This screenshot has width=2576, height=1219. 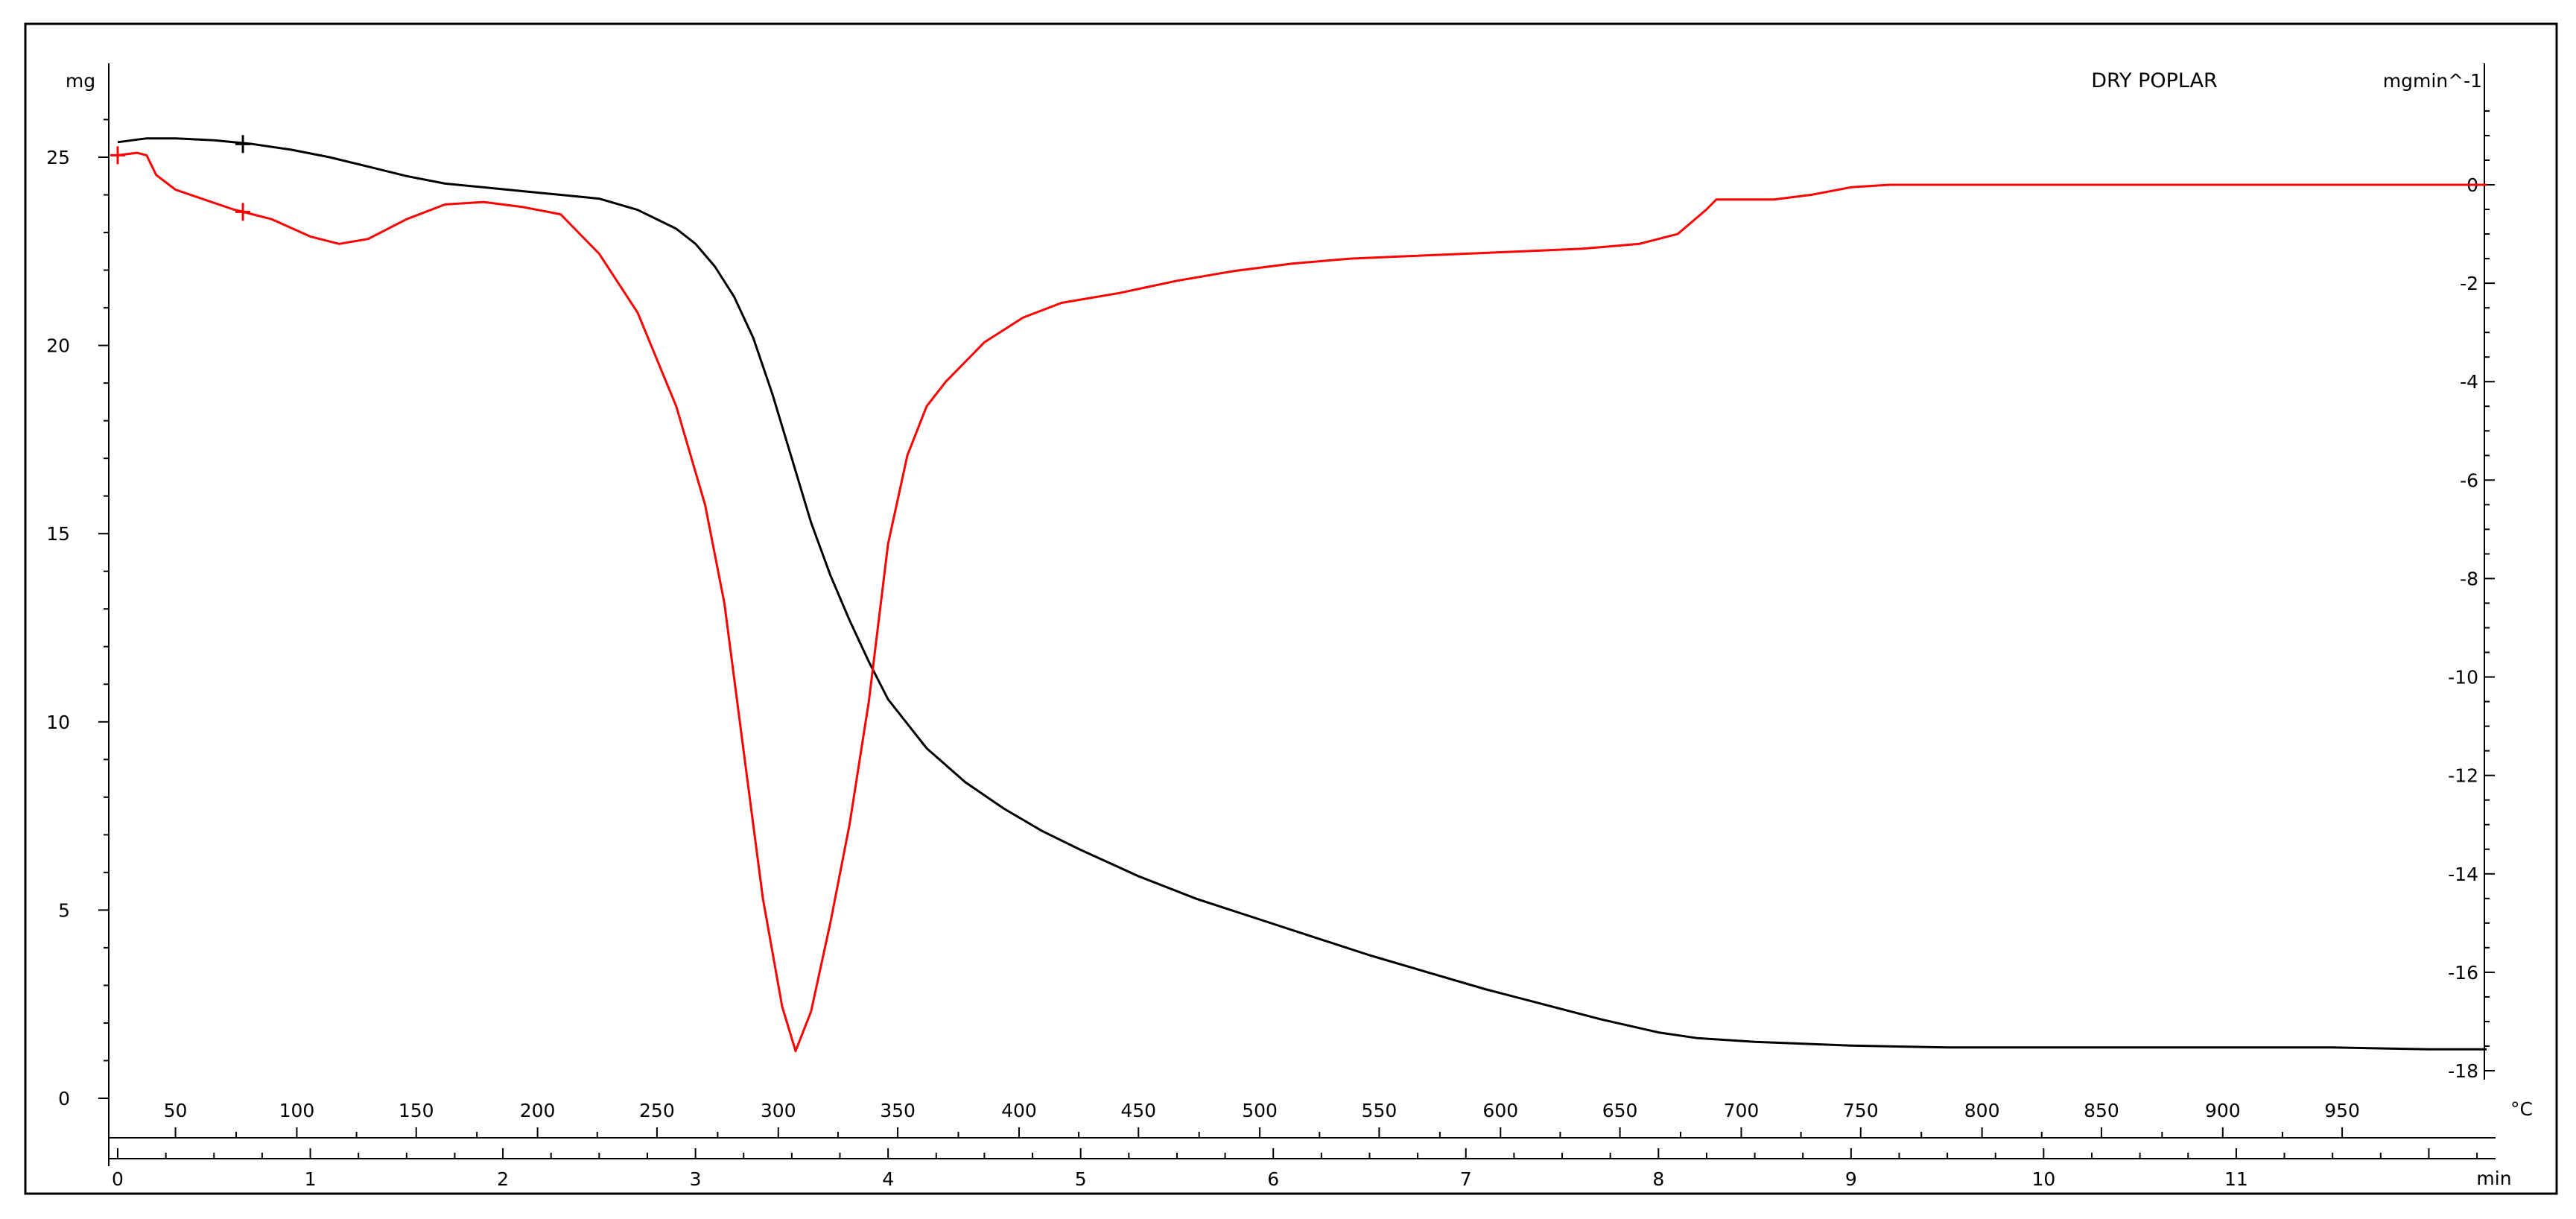 What do you see at coordinates (118, 1179) in the screenshot?
I see `time-tick-label: 0` at bounding box center [118, 1179].